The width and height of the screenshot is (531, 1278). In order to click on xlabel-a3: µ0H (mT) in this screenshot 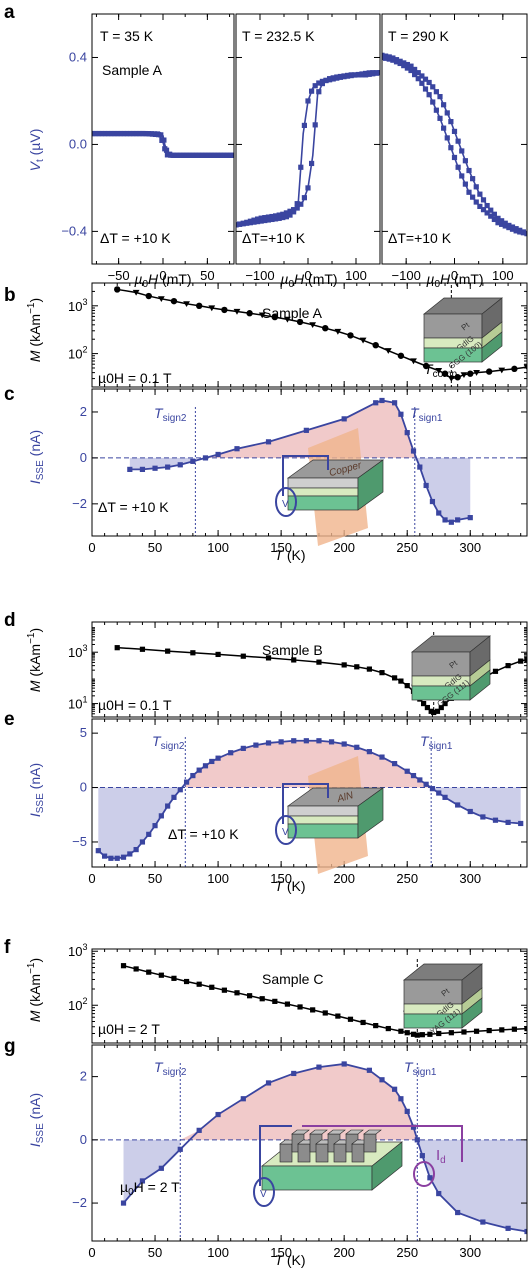, I will do `click(454, 280)`.